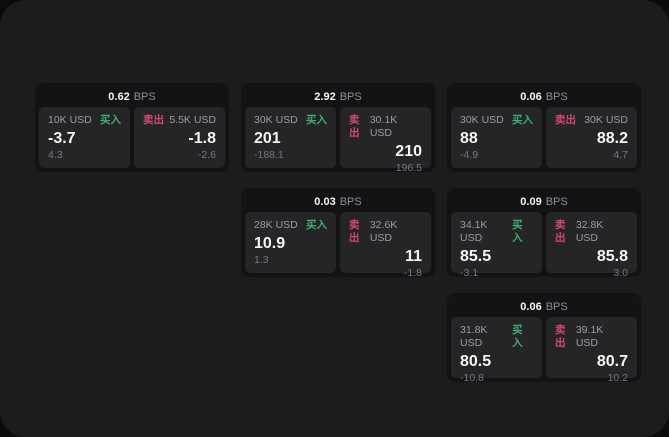 This screenshot has width=669, height=437. I want to click on buy-price: 80.5, so click(476, 361).